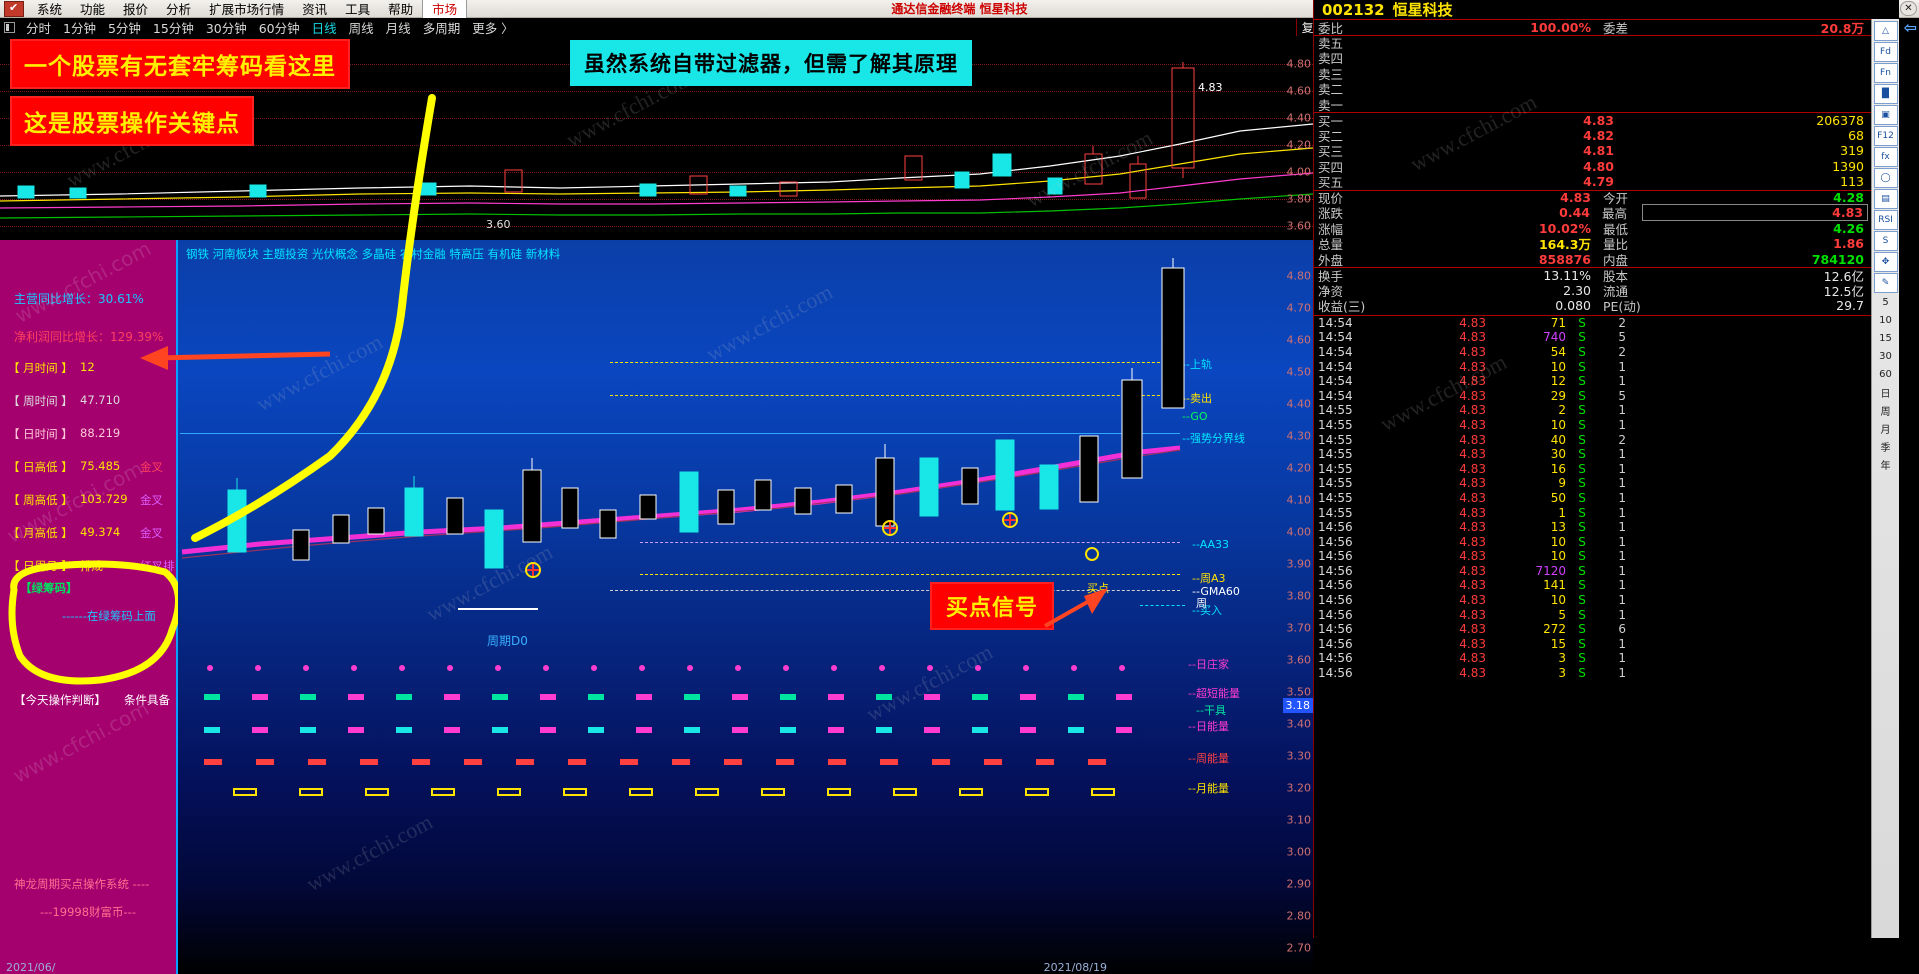  What do you see at coordinates (1299, 820) in the screenshot?
I see `sub-axis-17: 3.10` at bounding box center [1299, 820].